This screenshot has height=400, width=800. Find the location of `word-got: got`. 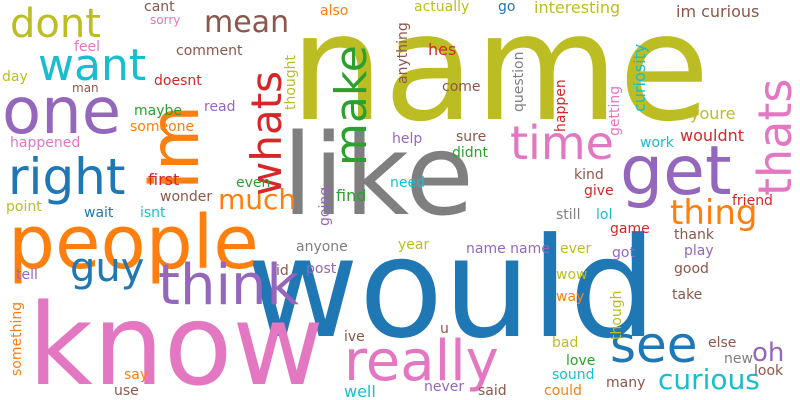

word-got: got is located at coordinates (623, 253).